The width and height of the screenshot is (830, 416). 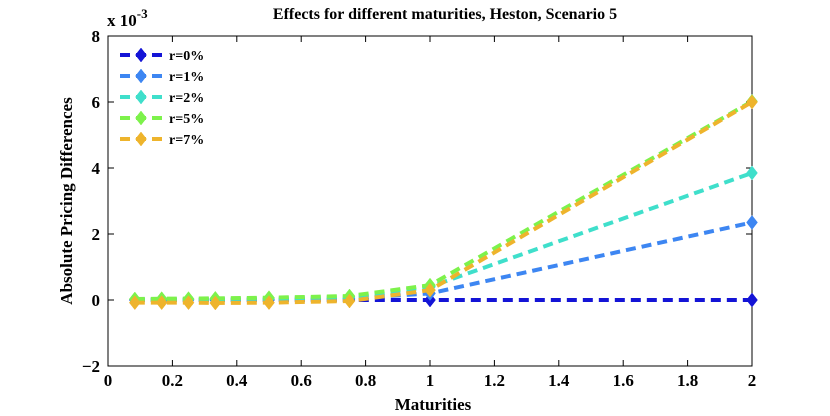 What do you see at coordinates (365, 380) in the screenshot?
I see `x-tick-label: 0.8` at bounding box center [365, 380].